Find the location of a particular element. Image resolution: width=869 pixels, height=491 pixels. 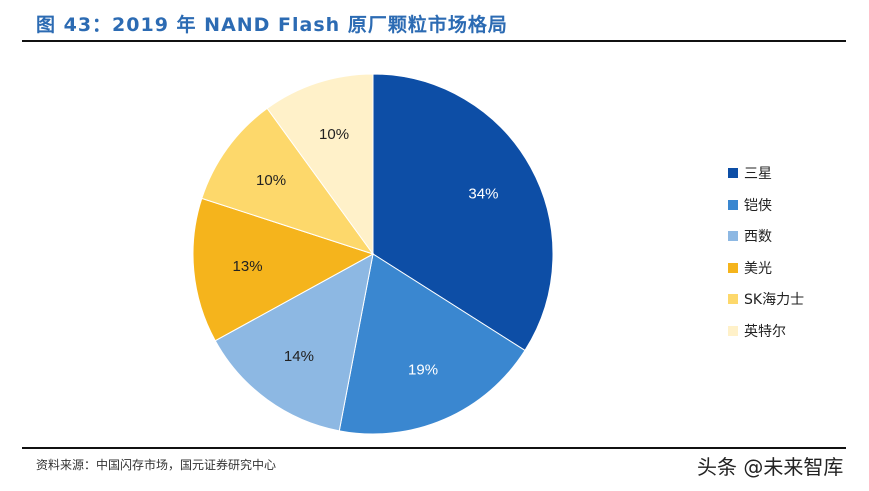

legend-label: 西数 is located at coordinates (758, 237).